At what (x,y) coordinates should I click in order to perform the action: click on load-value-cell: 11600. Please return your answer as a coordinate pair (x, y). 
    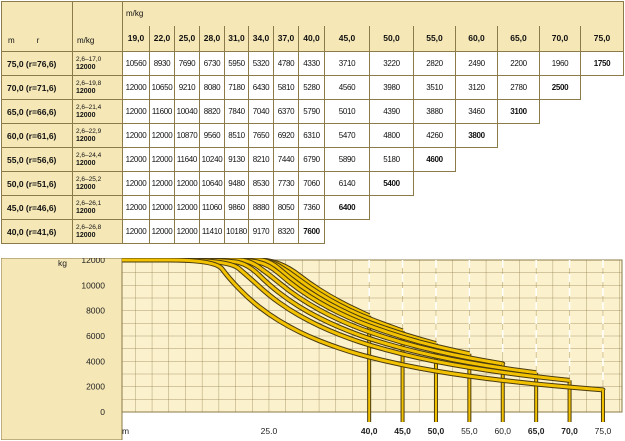
    Looking at the image, I should click on (162, 111).